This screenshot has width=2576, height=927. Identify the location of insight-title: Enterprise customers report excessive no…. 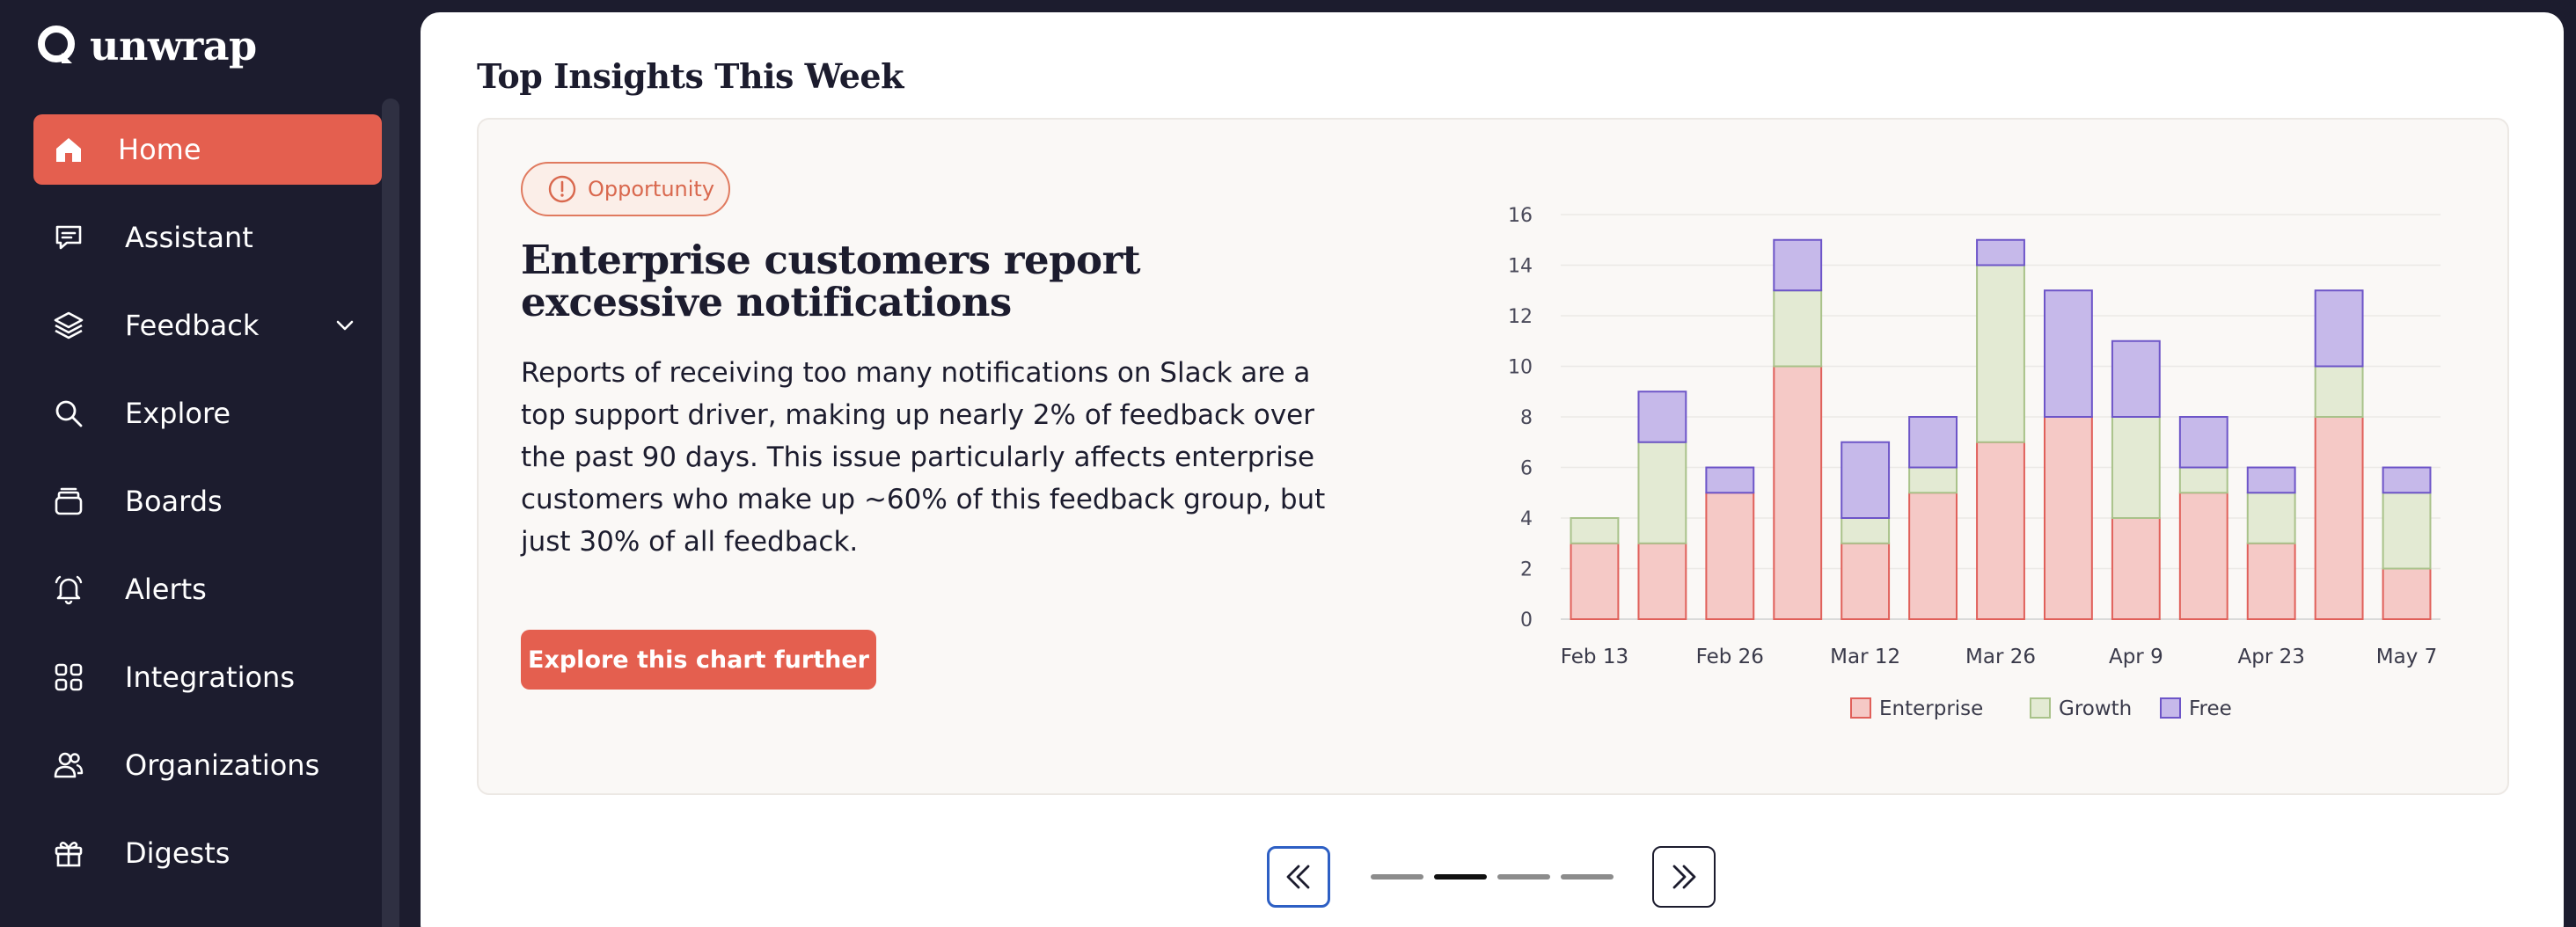
(831, 281).